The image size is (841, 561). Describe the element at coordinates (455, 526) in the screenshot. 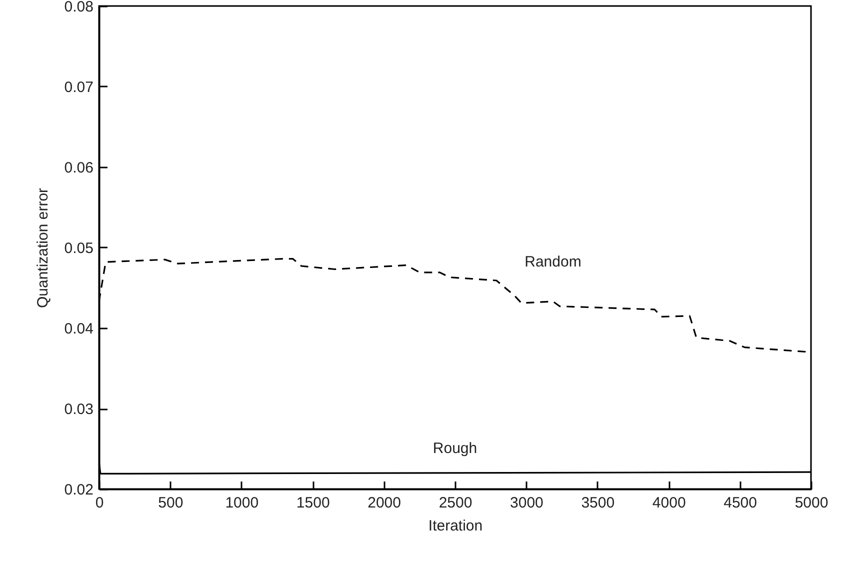

I see `x-axis-title: Iteration` at that location.